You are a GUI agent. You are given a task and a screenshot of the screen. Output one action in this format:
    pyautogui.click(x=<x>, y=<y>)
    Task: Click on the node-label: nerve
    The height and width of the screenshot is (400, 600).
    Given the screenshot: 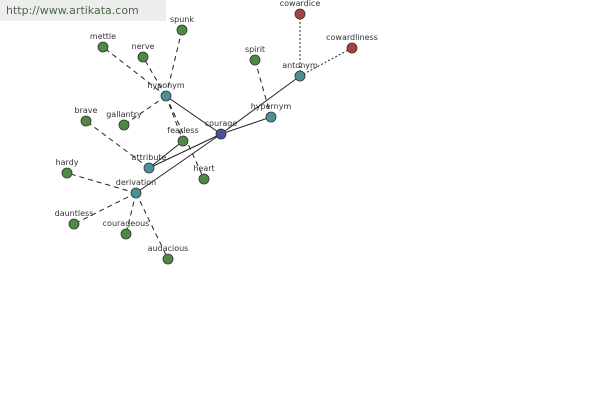 What is the action you would take?
    pyautogui.click(x=143, y=46)
    